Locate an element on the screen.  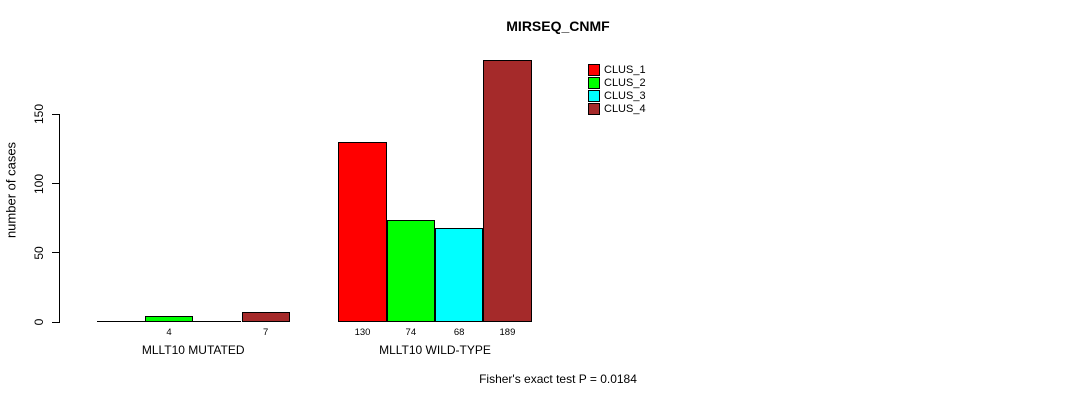
x-axis-group-label: MLLT10 WILD-TYPE is located at coordinates (435, 350).